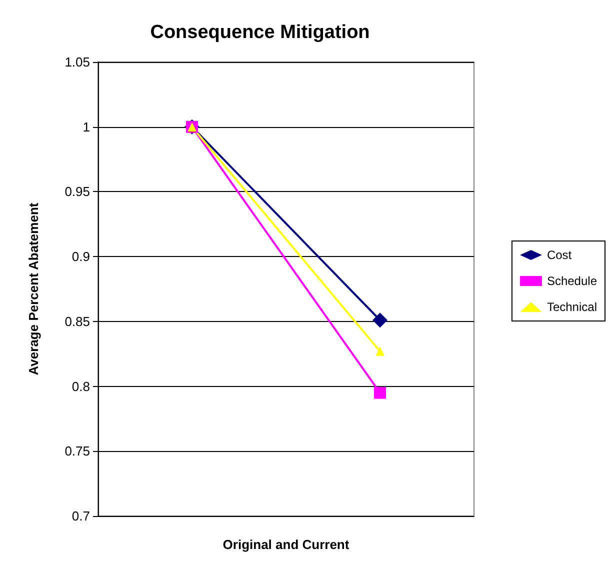  Describe the element at coordinates (77, 192) in the screenshot. I see `y-tick-label: 0.95` at that location.